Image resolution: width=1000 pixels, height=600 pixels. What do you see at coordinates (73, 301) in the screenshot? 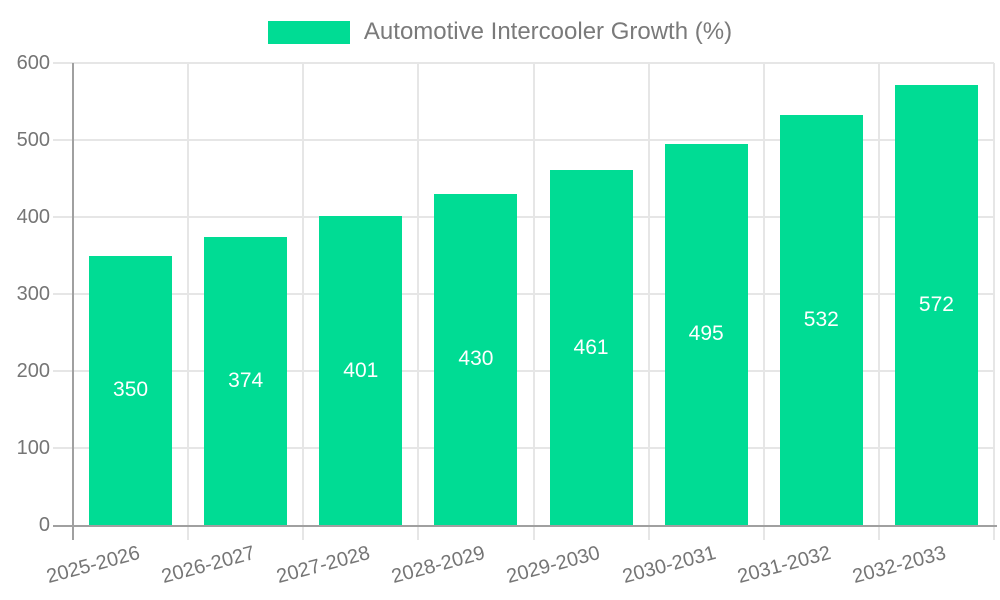
I see `y-axis-line` at bounding box center [73, 301].